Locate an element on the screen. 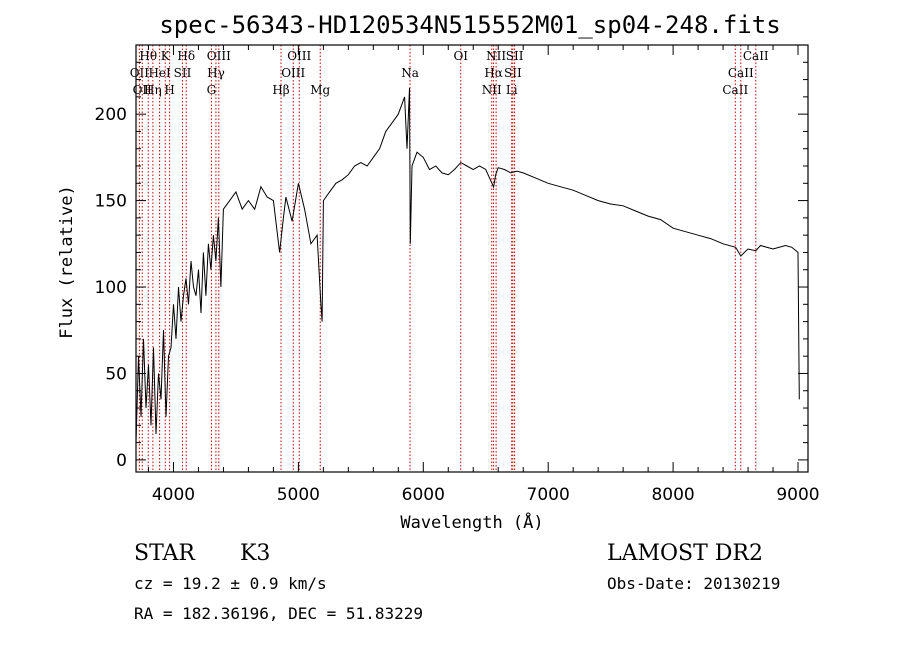 This screenshot has height=649, width=900. line-label-12: Hβ is located at coordinates (280, 90).